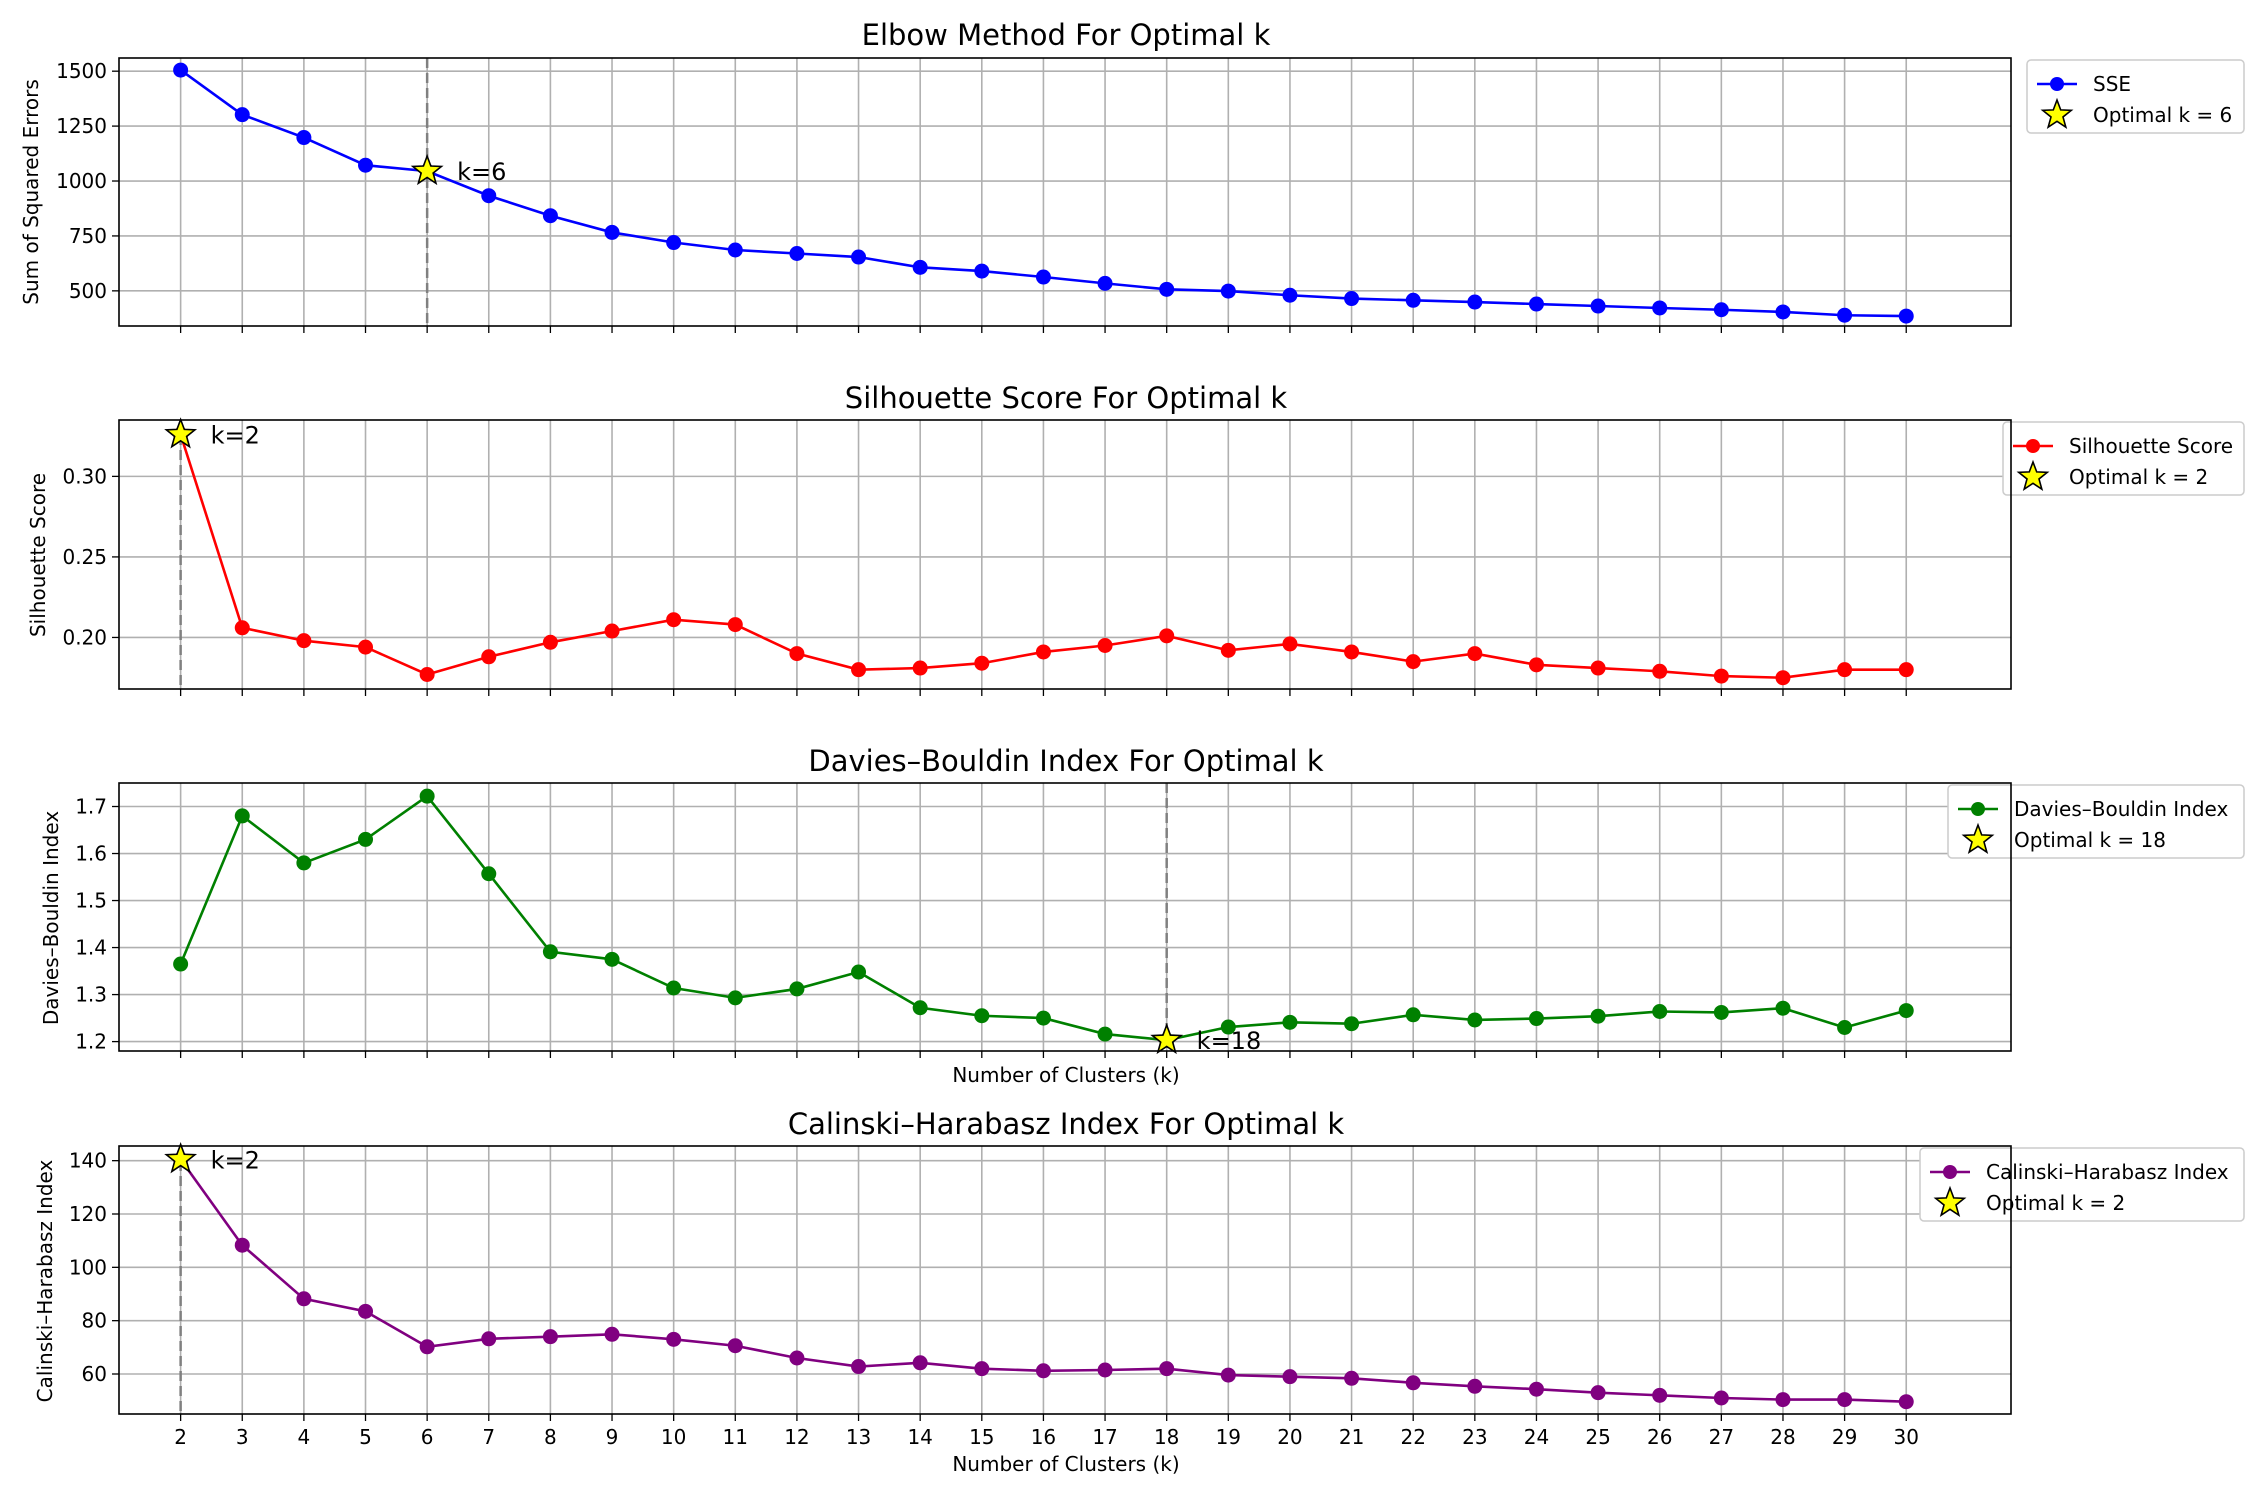  I want to click on calinski-harabasz-optimal-annotation: k=2, so click(235, 1160).